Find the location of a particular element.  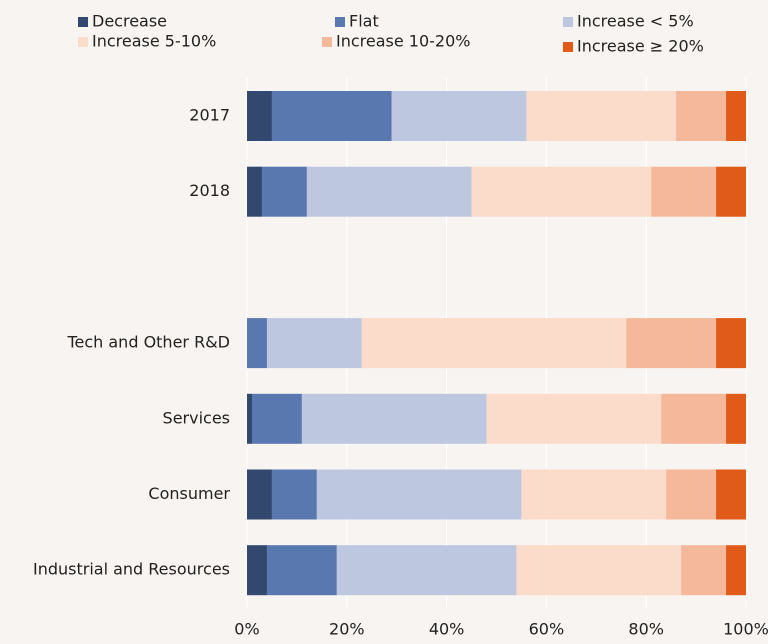

y-tick-label: Industrial and Resources is located at coordinates (131, 569).